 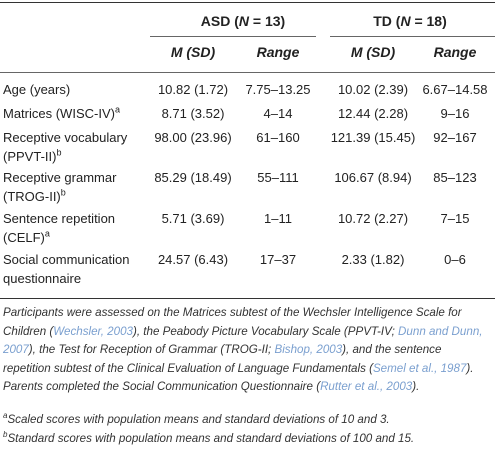 What do you see at coordinates (65, 137) in the screenshot?
I see `row-label: Receptive vocabulary` at bounding box center [65, 137].